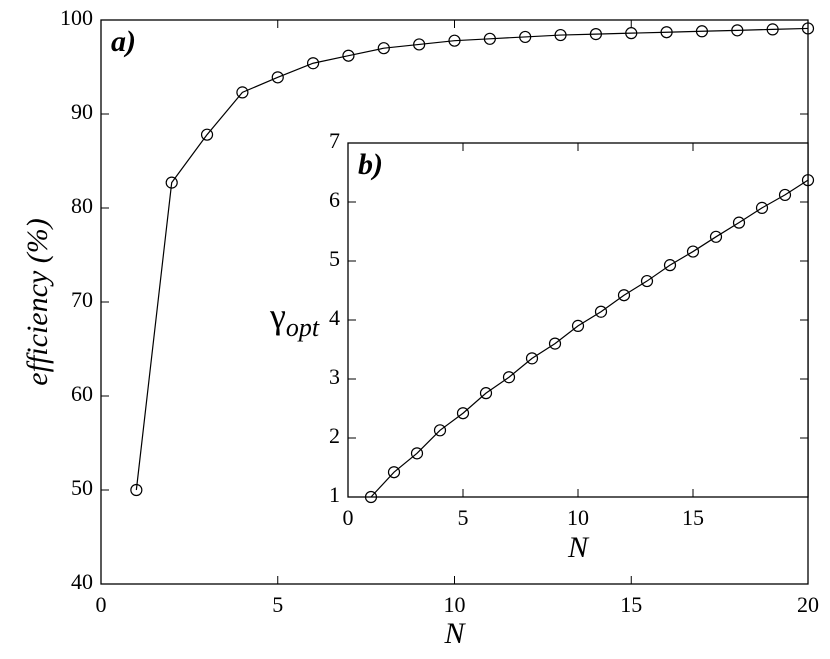  I want to click on y-tick-label: 3, so click(334, 376).